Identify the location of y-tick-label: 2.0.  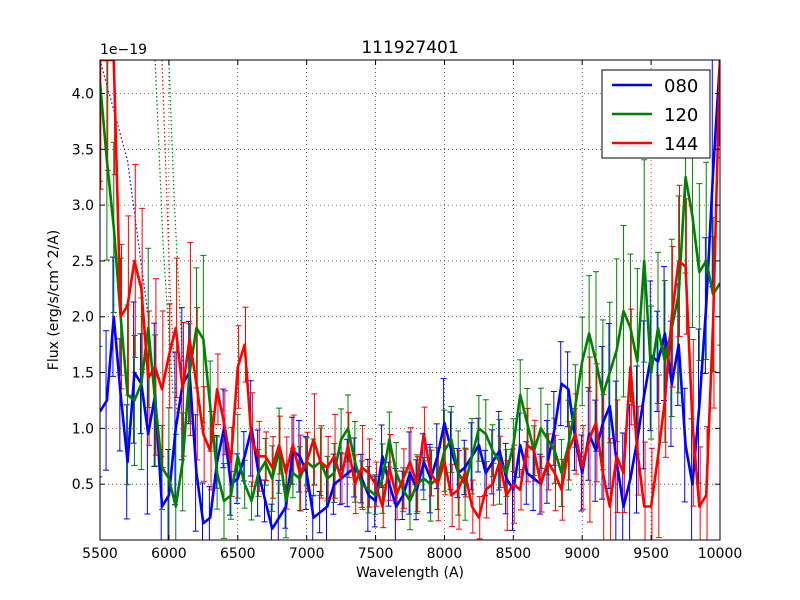
(83, 318).